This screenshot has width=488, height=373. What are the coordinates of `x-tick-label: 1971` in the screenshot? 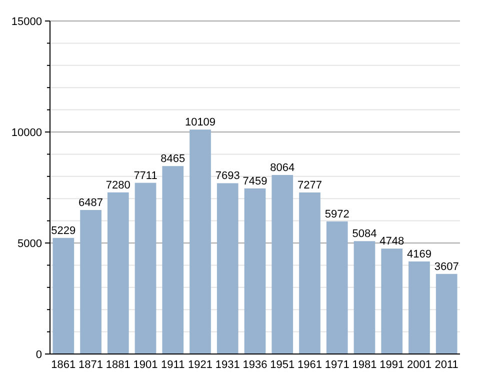 It's located at (337, 365).